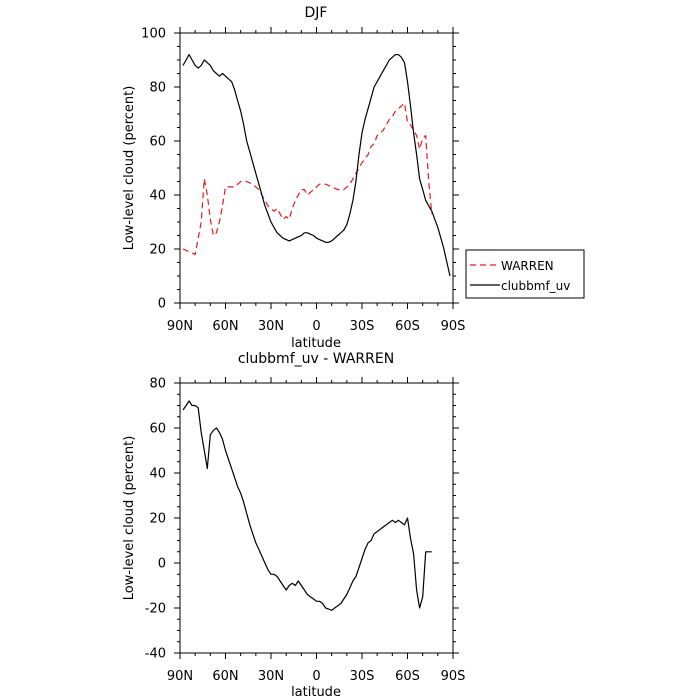  I want to click on top-y-tick-label: 100, so click(153, 34).